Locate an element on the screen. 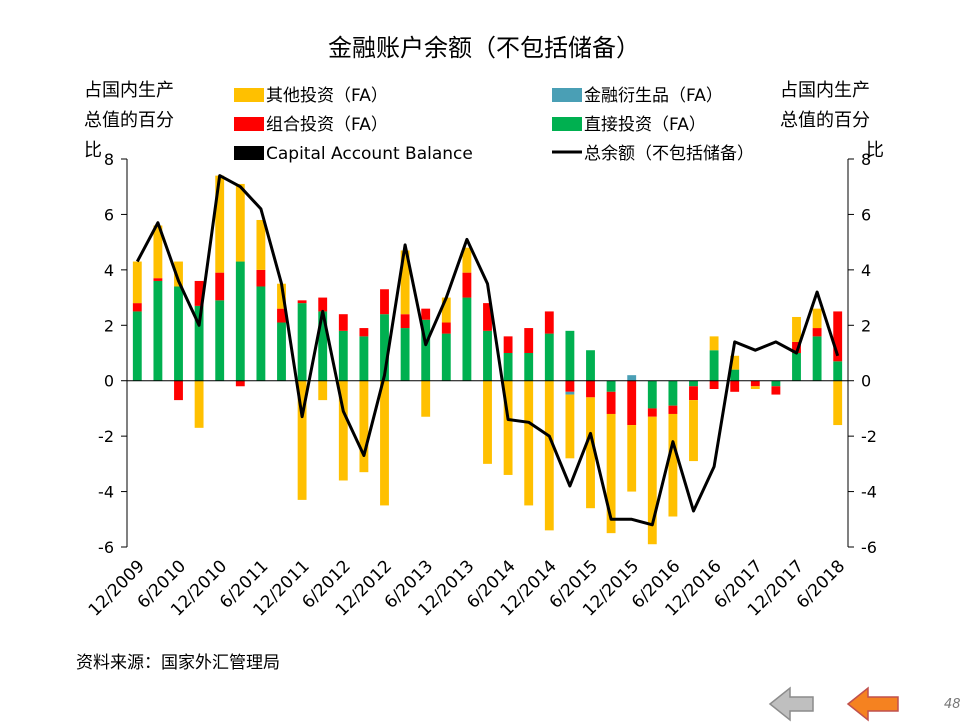  y-axis-right-title-line: 总值的百分 is located at coordinates (825, 120).